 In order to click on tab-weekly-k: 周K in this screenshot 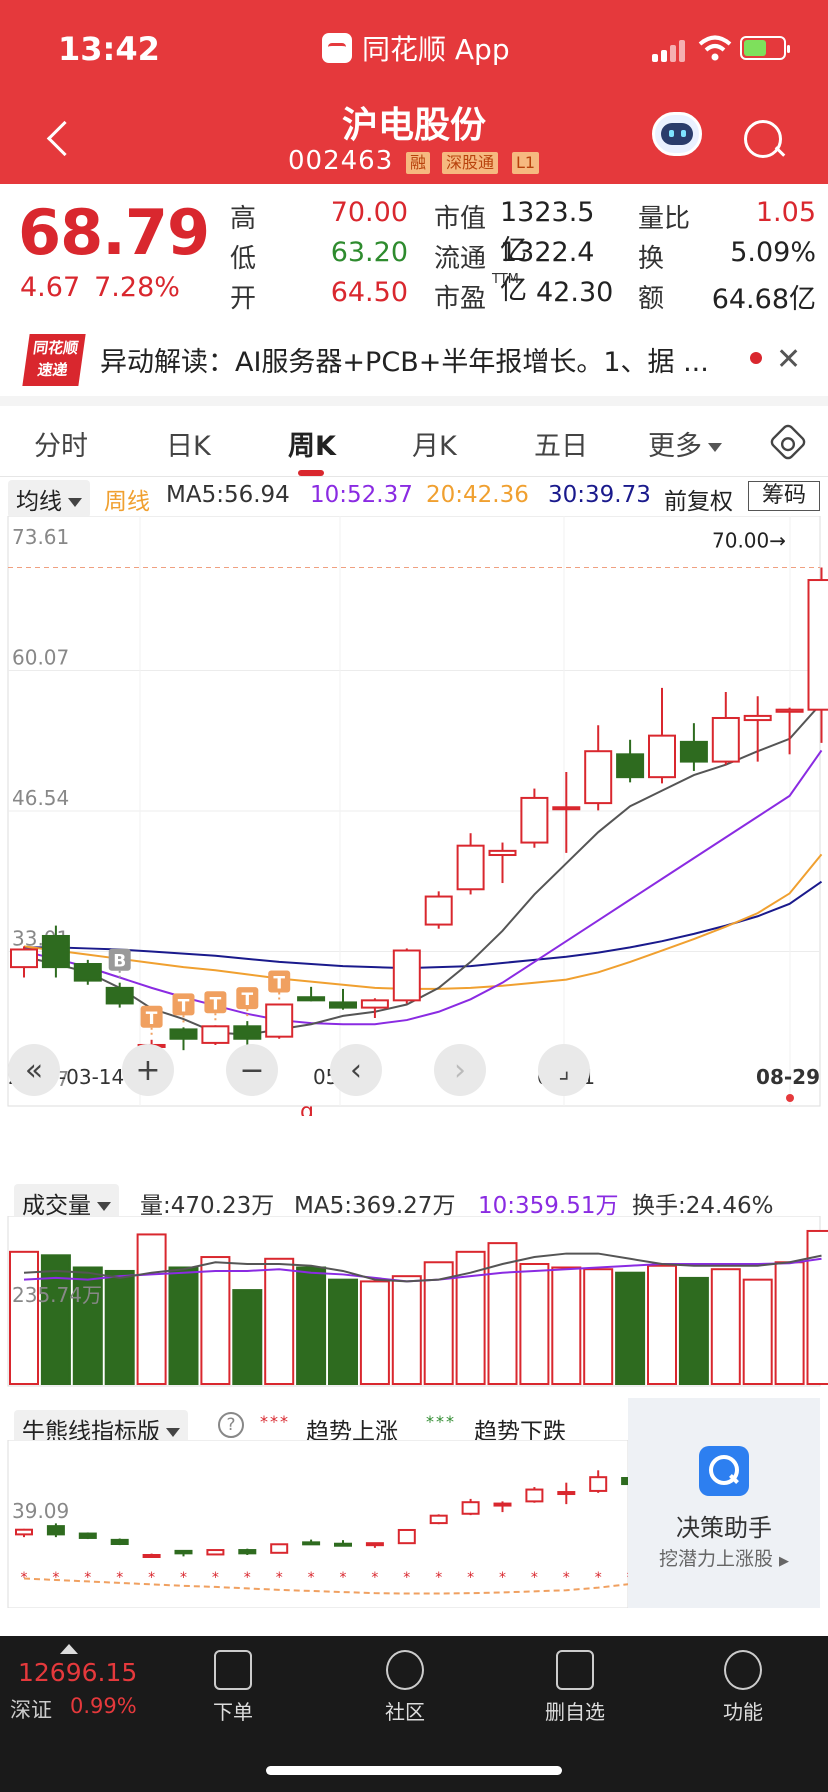, I will do `click(312, 446)`.